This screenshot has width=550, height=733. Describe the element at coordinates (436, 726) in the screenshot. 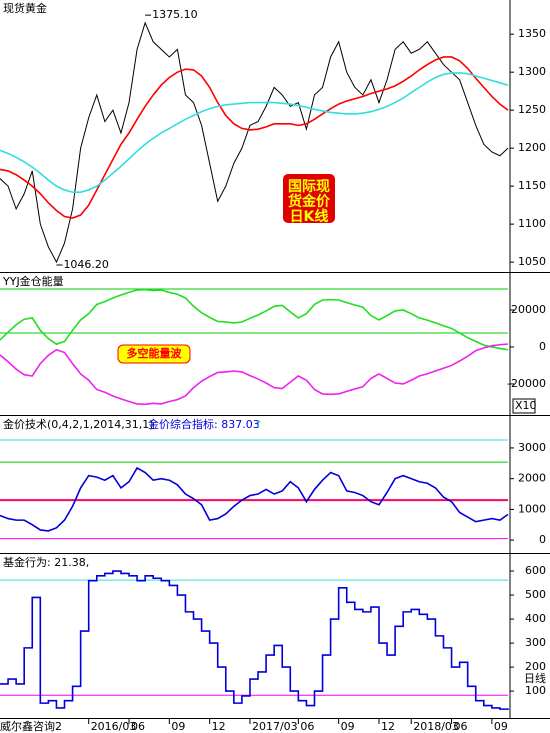

I see `x-tick-label: 2018/03` at that location.